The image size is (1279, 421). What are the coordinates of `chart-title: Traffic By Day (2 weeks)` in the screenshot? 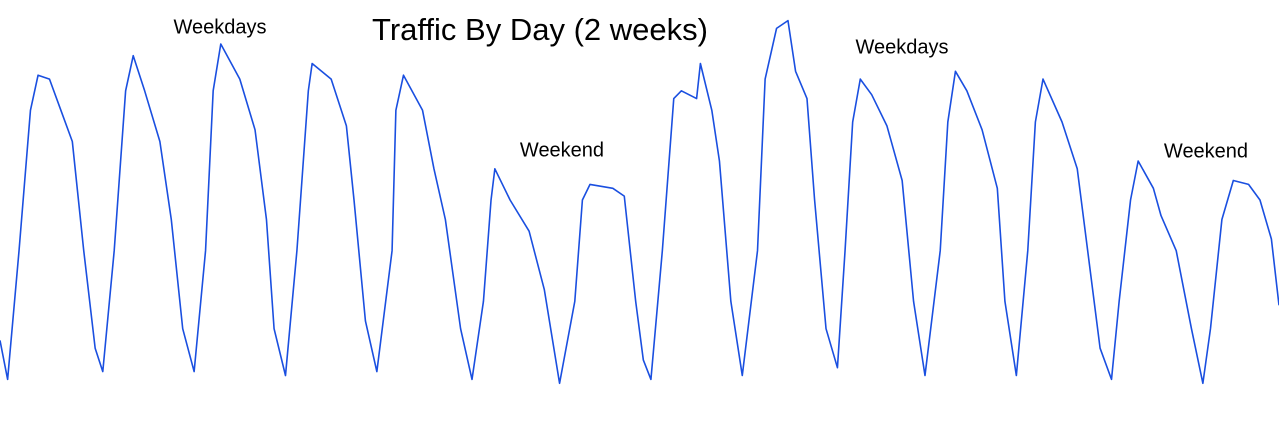 It's located at (540, 29).